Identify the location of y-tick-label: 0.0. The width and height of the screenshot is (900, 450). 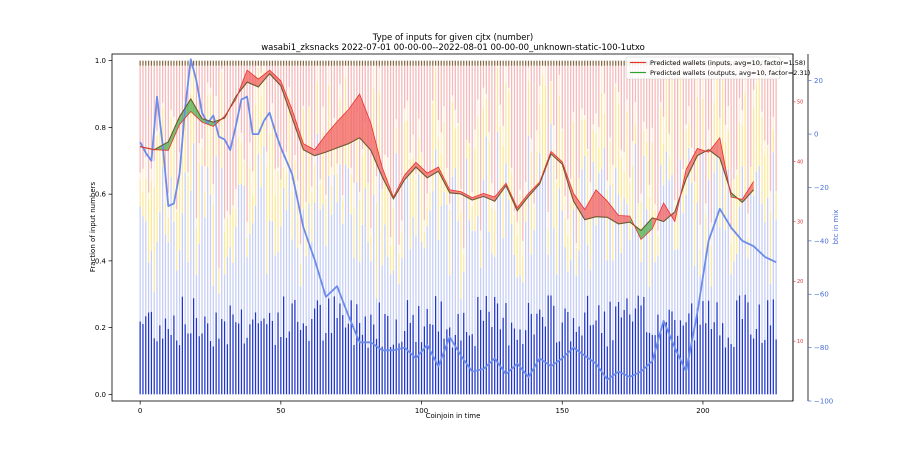
(100, 395).